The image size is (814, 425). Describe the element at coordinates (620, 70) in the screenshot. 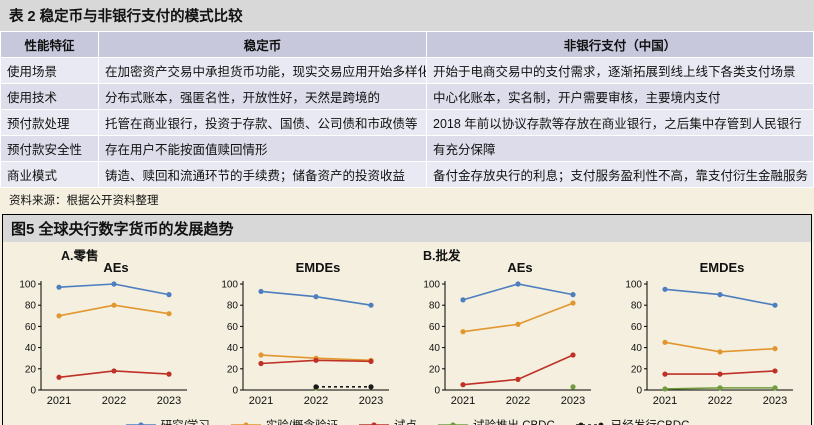

I see `row-value: 开始于电商交易中的支付需求，逐渐拓展到线上线下各类支付场景` at that location.